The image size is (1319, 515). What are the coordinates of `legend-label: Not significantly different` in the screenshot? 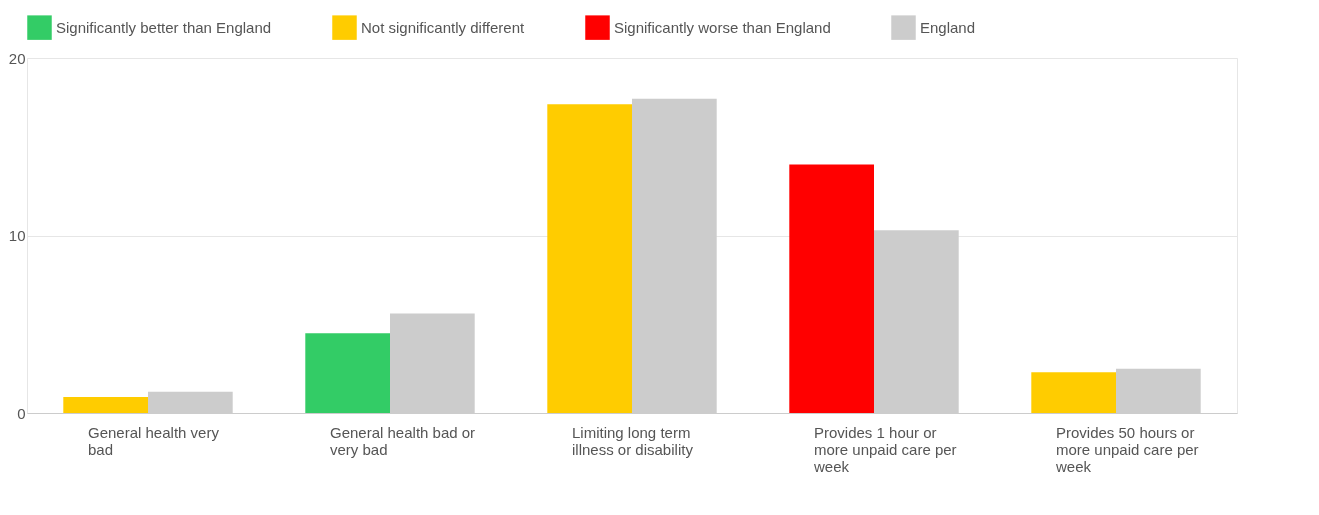 It's located at (443, 27).